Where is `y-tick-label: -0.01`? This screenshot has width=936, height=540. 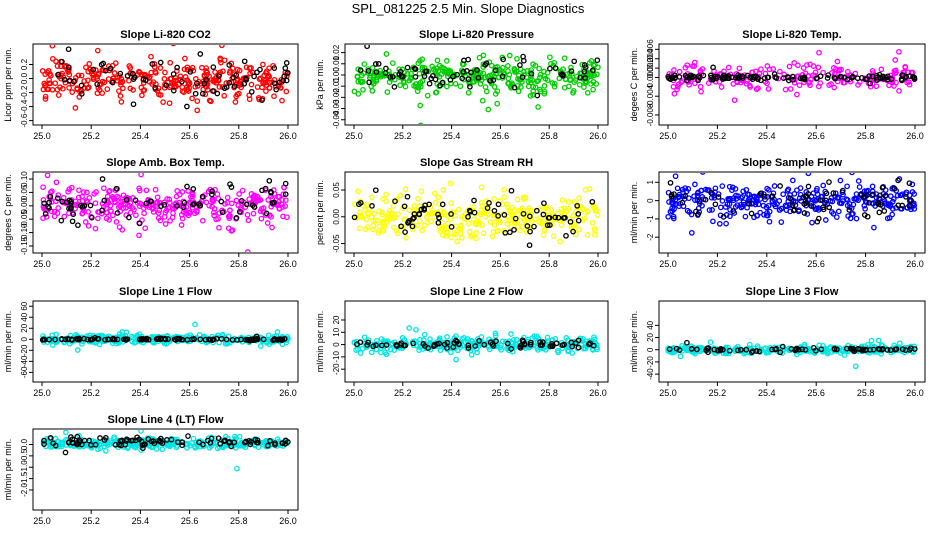
y-tick-label: -0.01 is located at coordinates (336, 86).